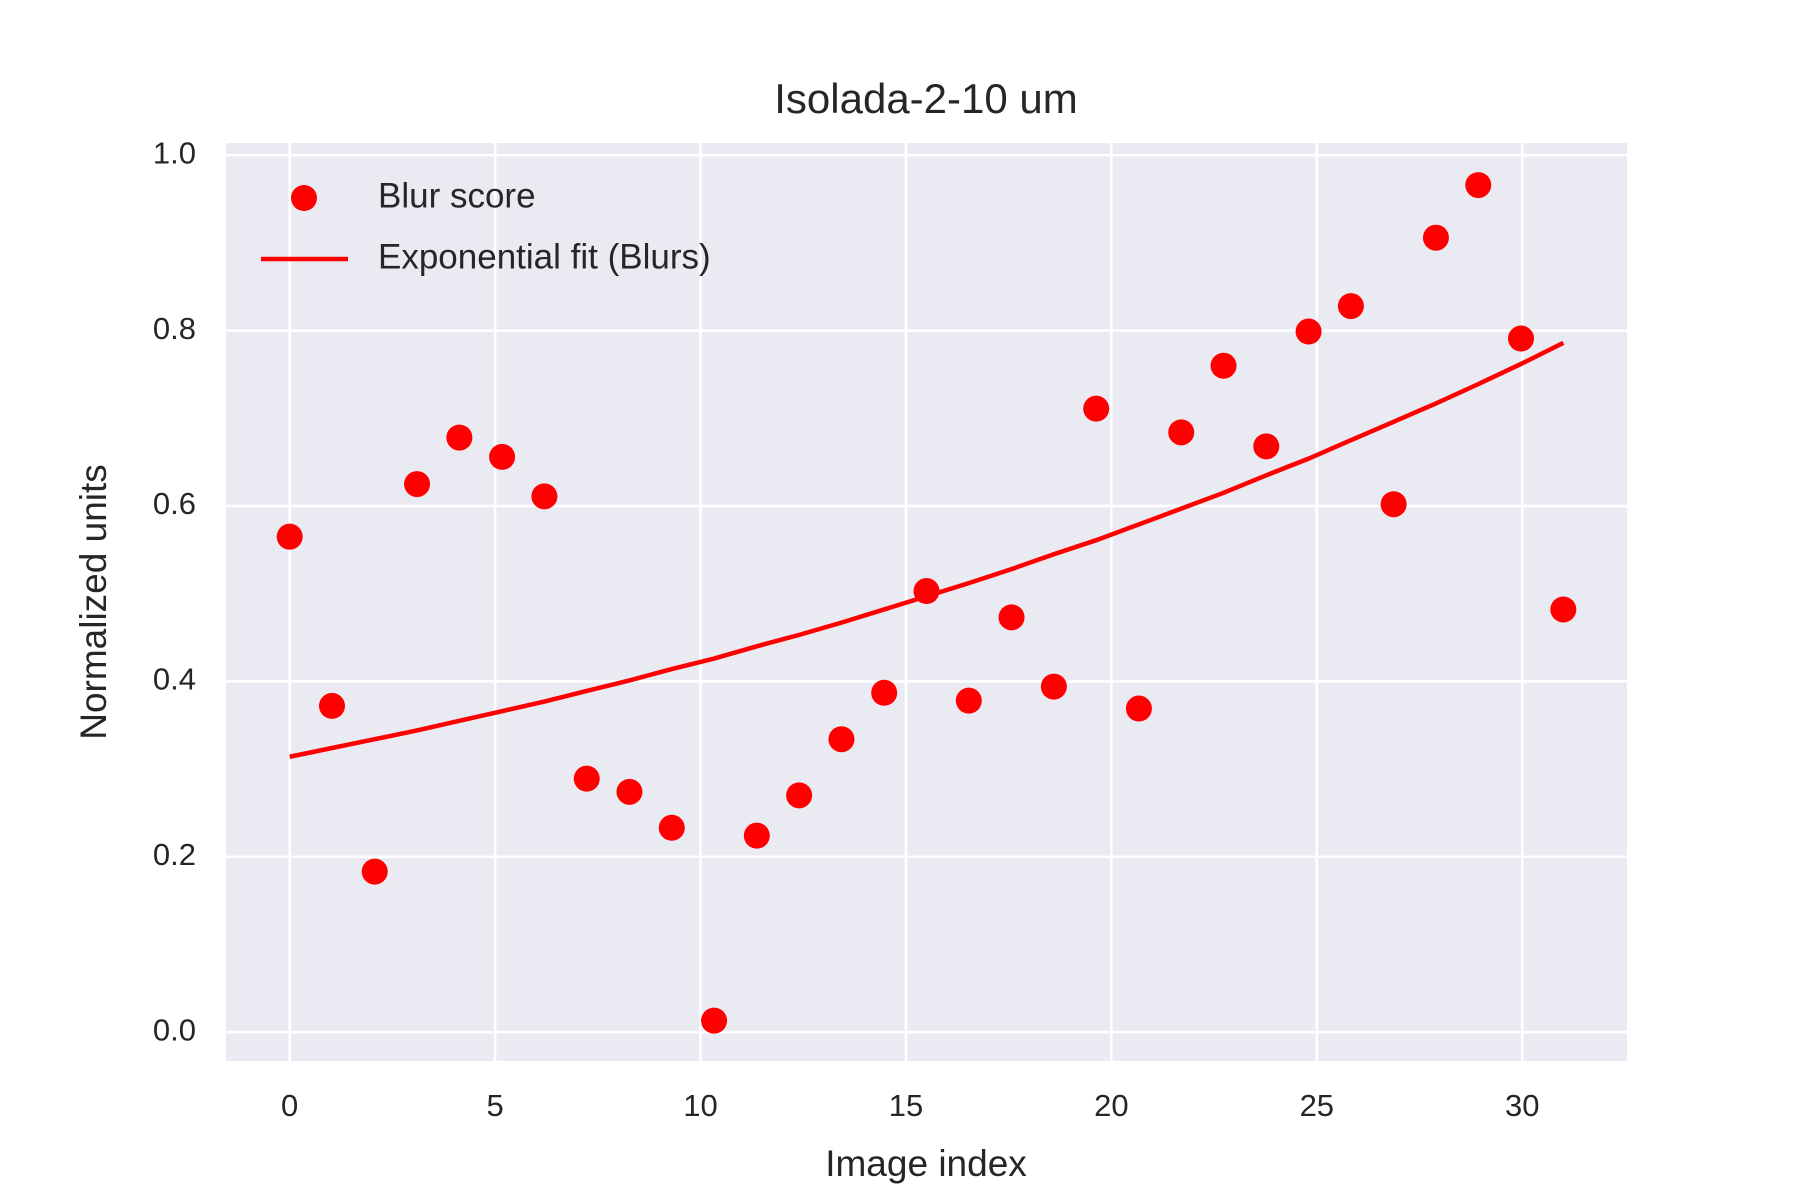 This screenshot has height=1200, width=1800. I want to click on x-axis-label: Image index, so click(926, 1163).